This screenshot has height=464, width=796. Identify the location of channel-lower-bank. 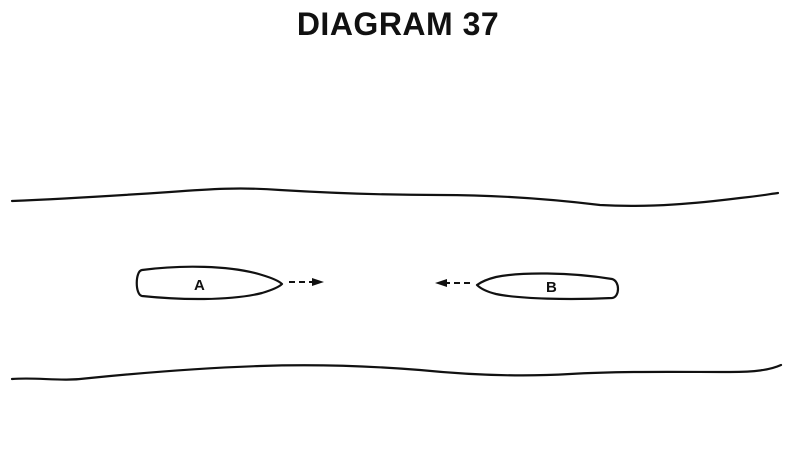
(396, 372).